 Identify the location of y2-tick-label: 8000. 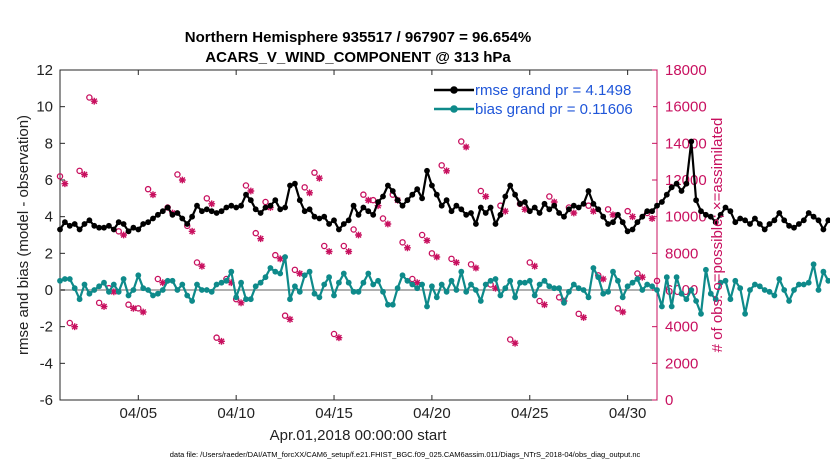
(681, 253).